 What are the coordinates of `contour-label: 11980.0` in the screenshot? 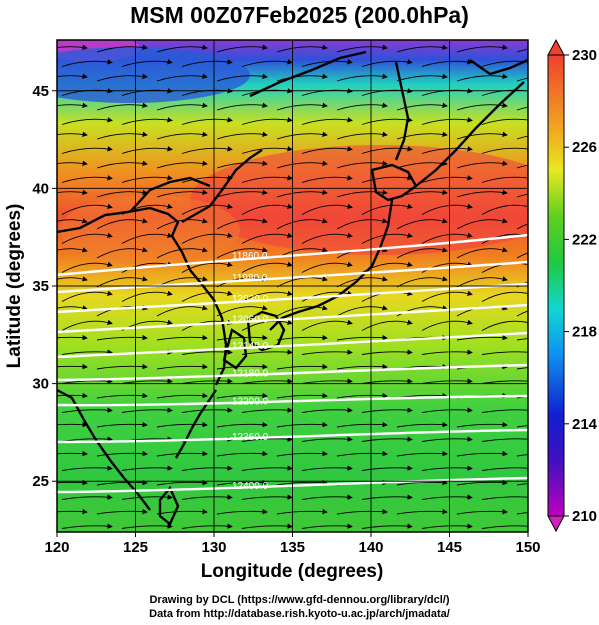 It's located at (250, 278).